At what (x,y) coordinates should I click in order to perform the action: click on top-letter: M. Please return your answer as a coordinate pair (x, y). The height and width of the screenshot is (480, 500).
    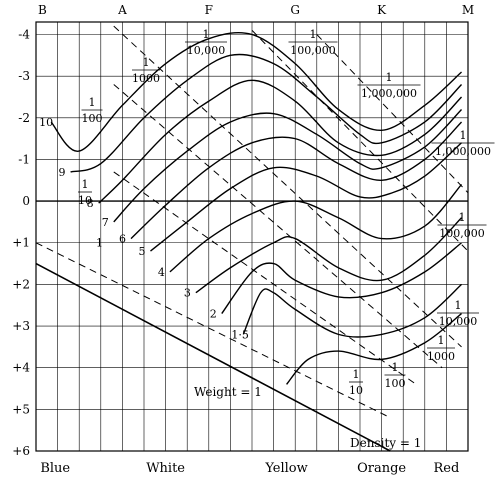
    Looking at the image, I should click on (468, 10).